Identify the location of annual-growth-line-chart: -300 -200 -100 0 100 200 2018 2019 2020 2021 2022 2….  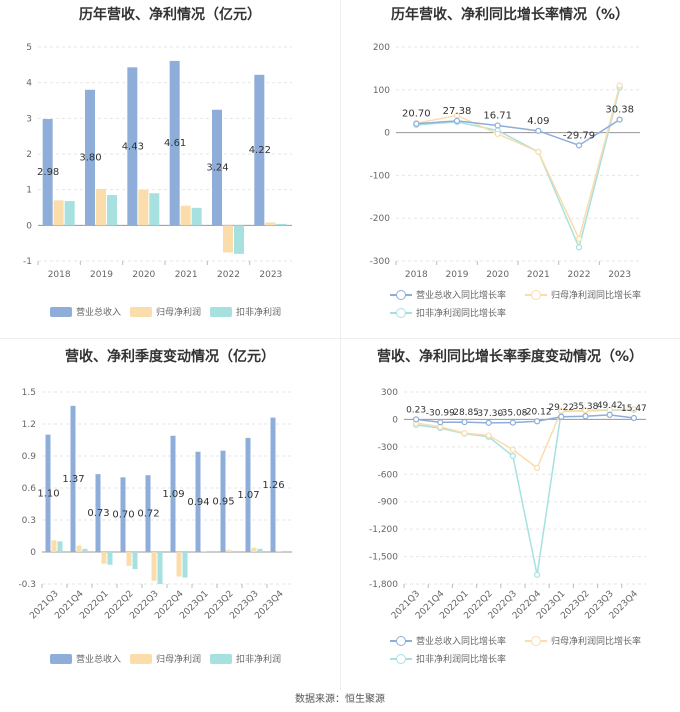
(505, 161).